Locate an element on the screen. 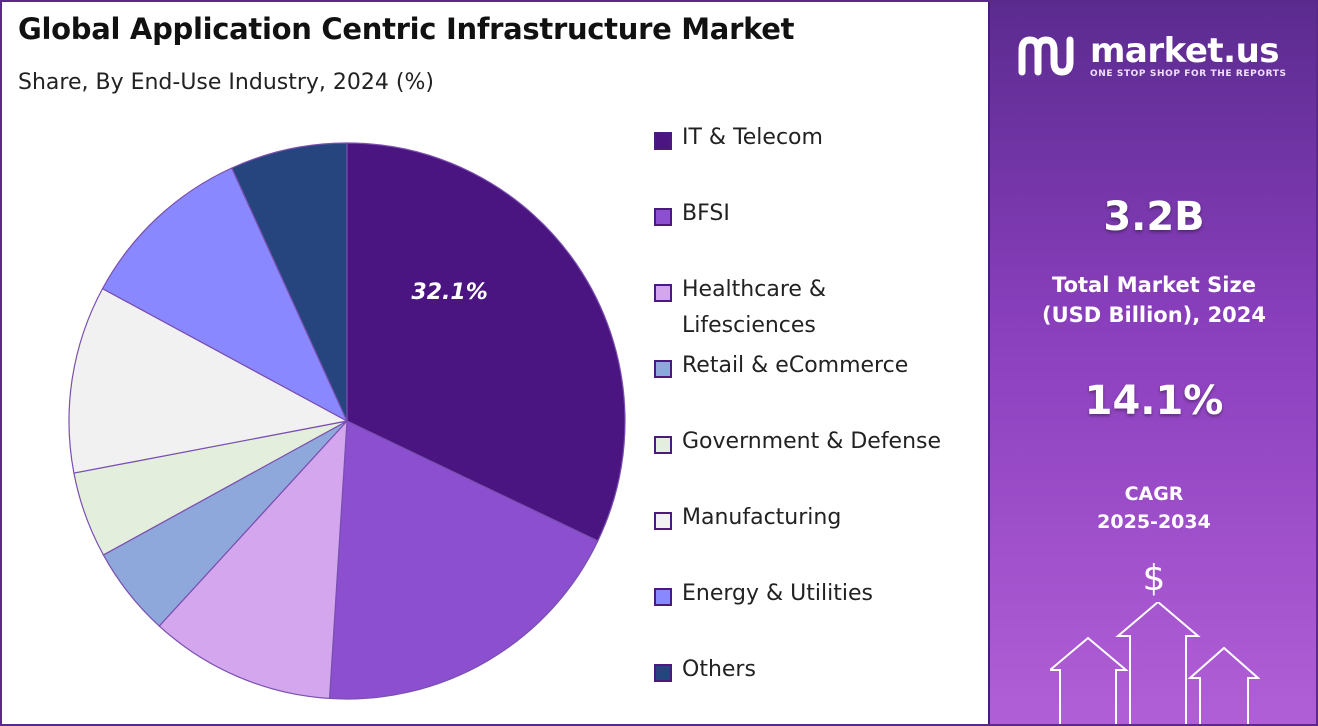 The image size is (1318, 726). legend-item-it-telecom: IT & Telecom is located at coordinates (738, 140).